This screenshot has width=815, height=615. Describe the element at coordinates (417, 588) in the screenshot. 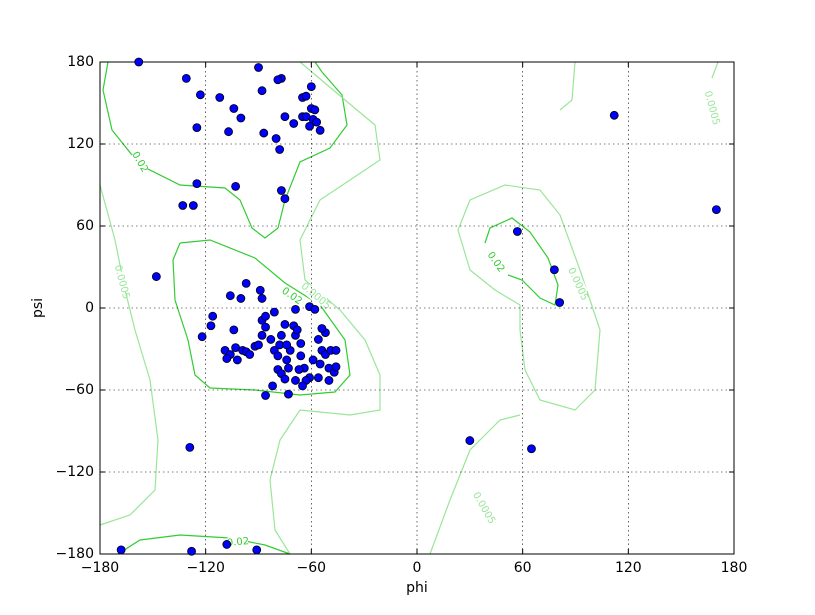

I see `x-axis-label: phi` at that location.